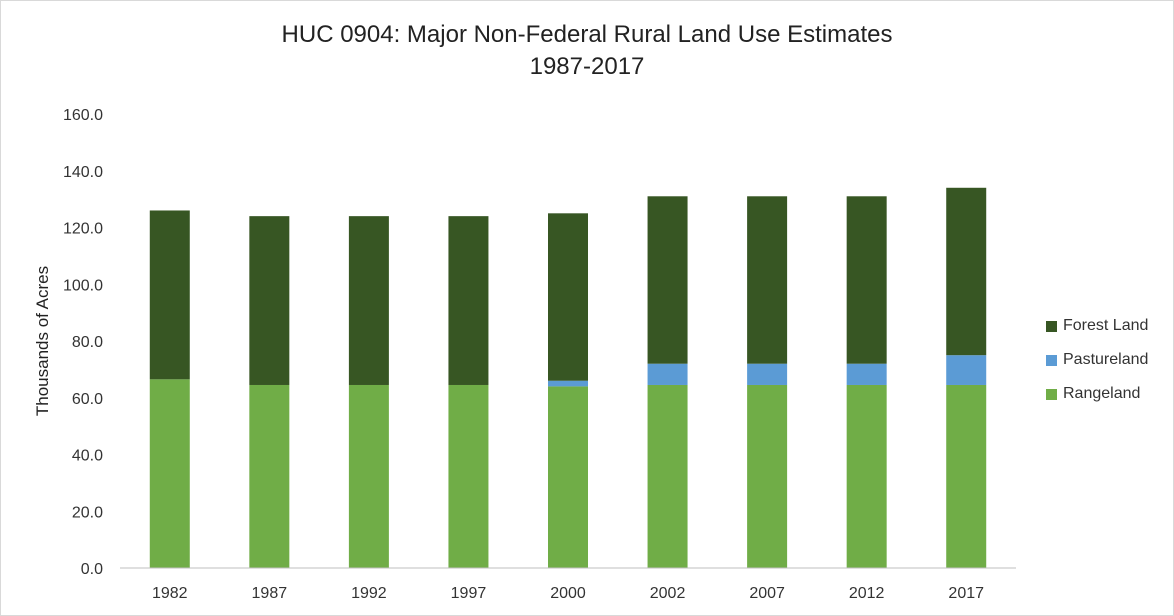  I want to click on y-tick-label: 40.0, so click(87, 456).